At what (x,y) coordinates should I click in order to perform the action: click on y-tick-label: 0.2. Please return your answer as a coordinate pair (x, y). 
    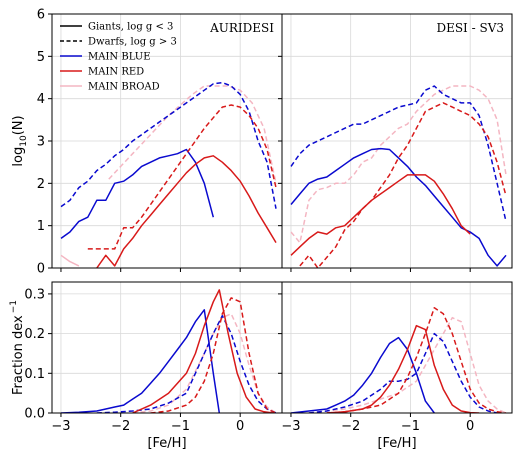
    Looking at the image, I should click on (34, 334).